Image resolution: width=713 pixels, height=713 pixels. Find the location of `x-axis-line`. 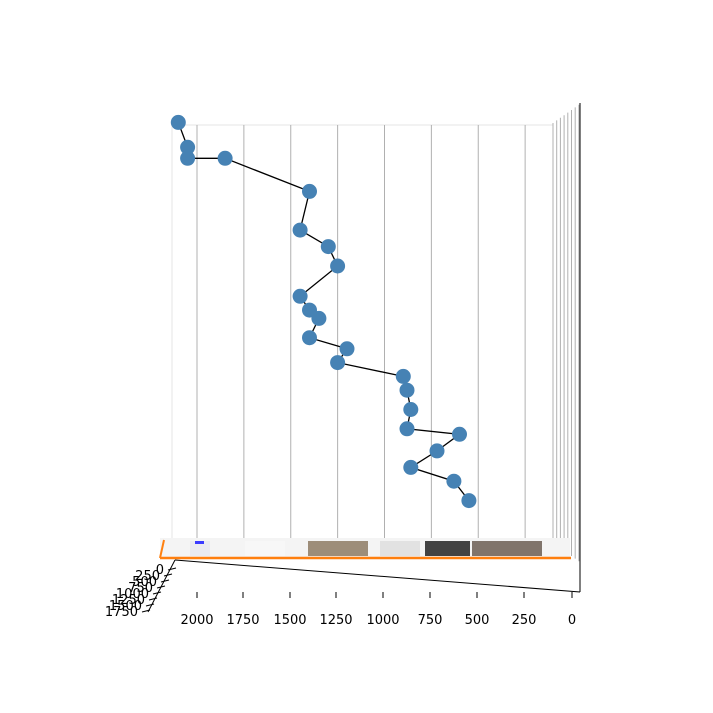

x-axis-line is located at coordinates (377, 576).